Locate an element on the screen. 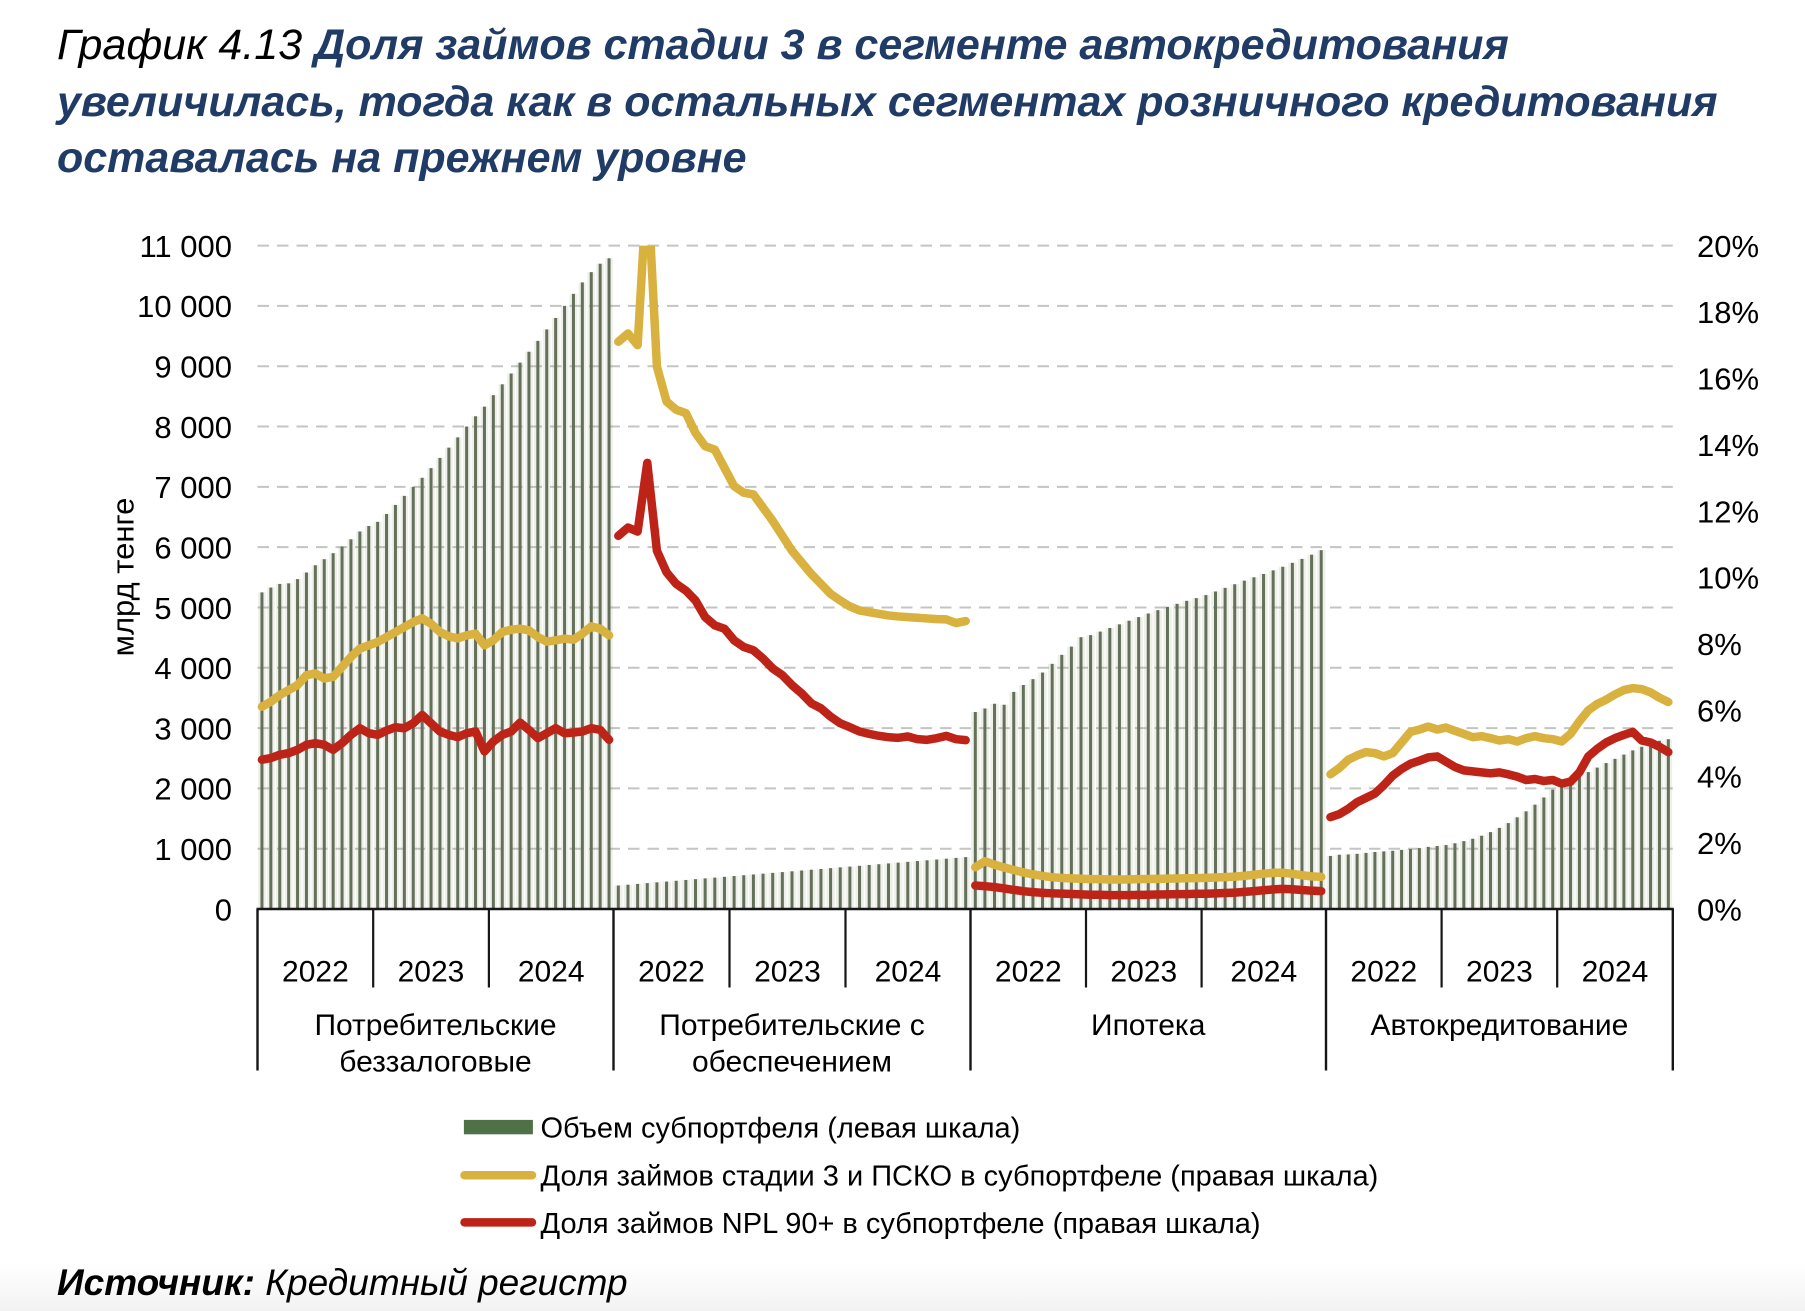 The image size is (1805, 1311). svg-text: Автокредитование is located at coordinates (1499, 1025).